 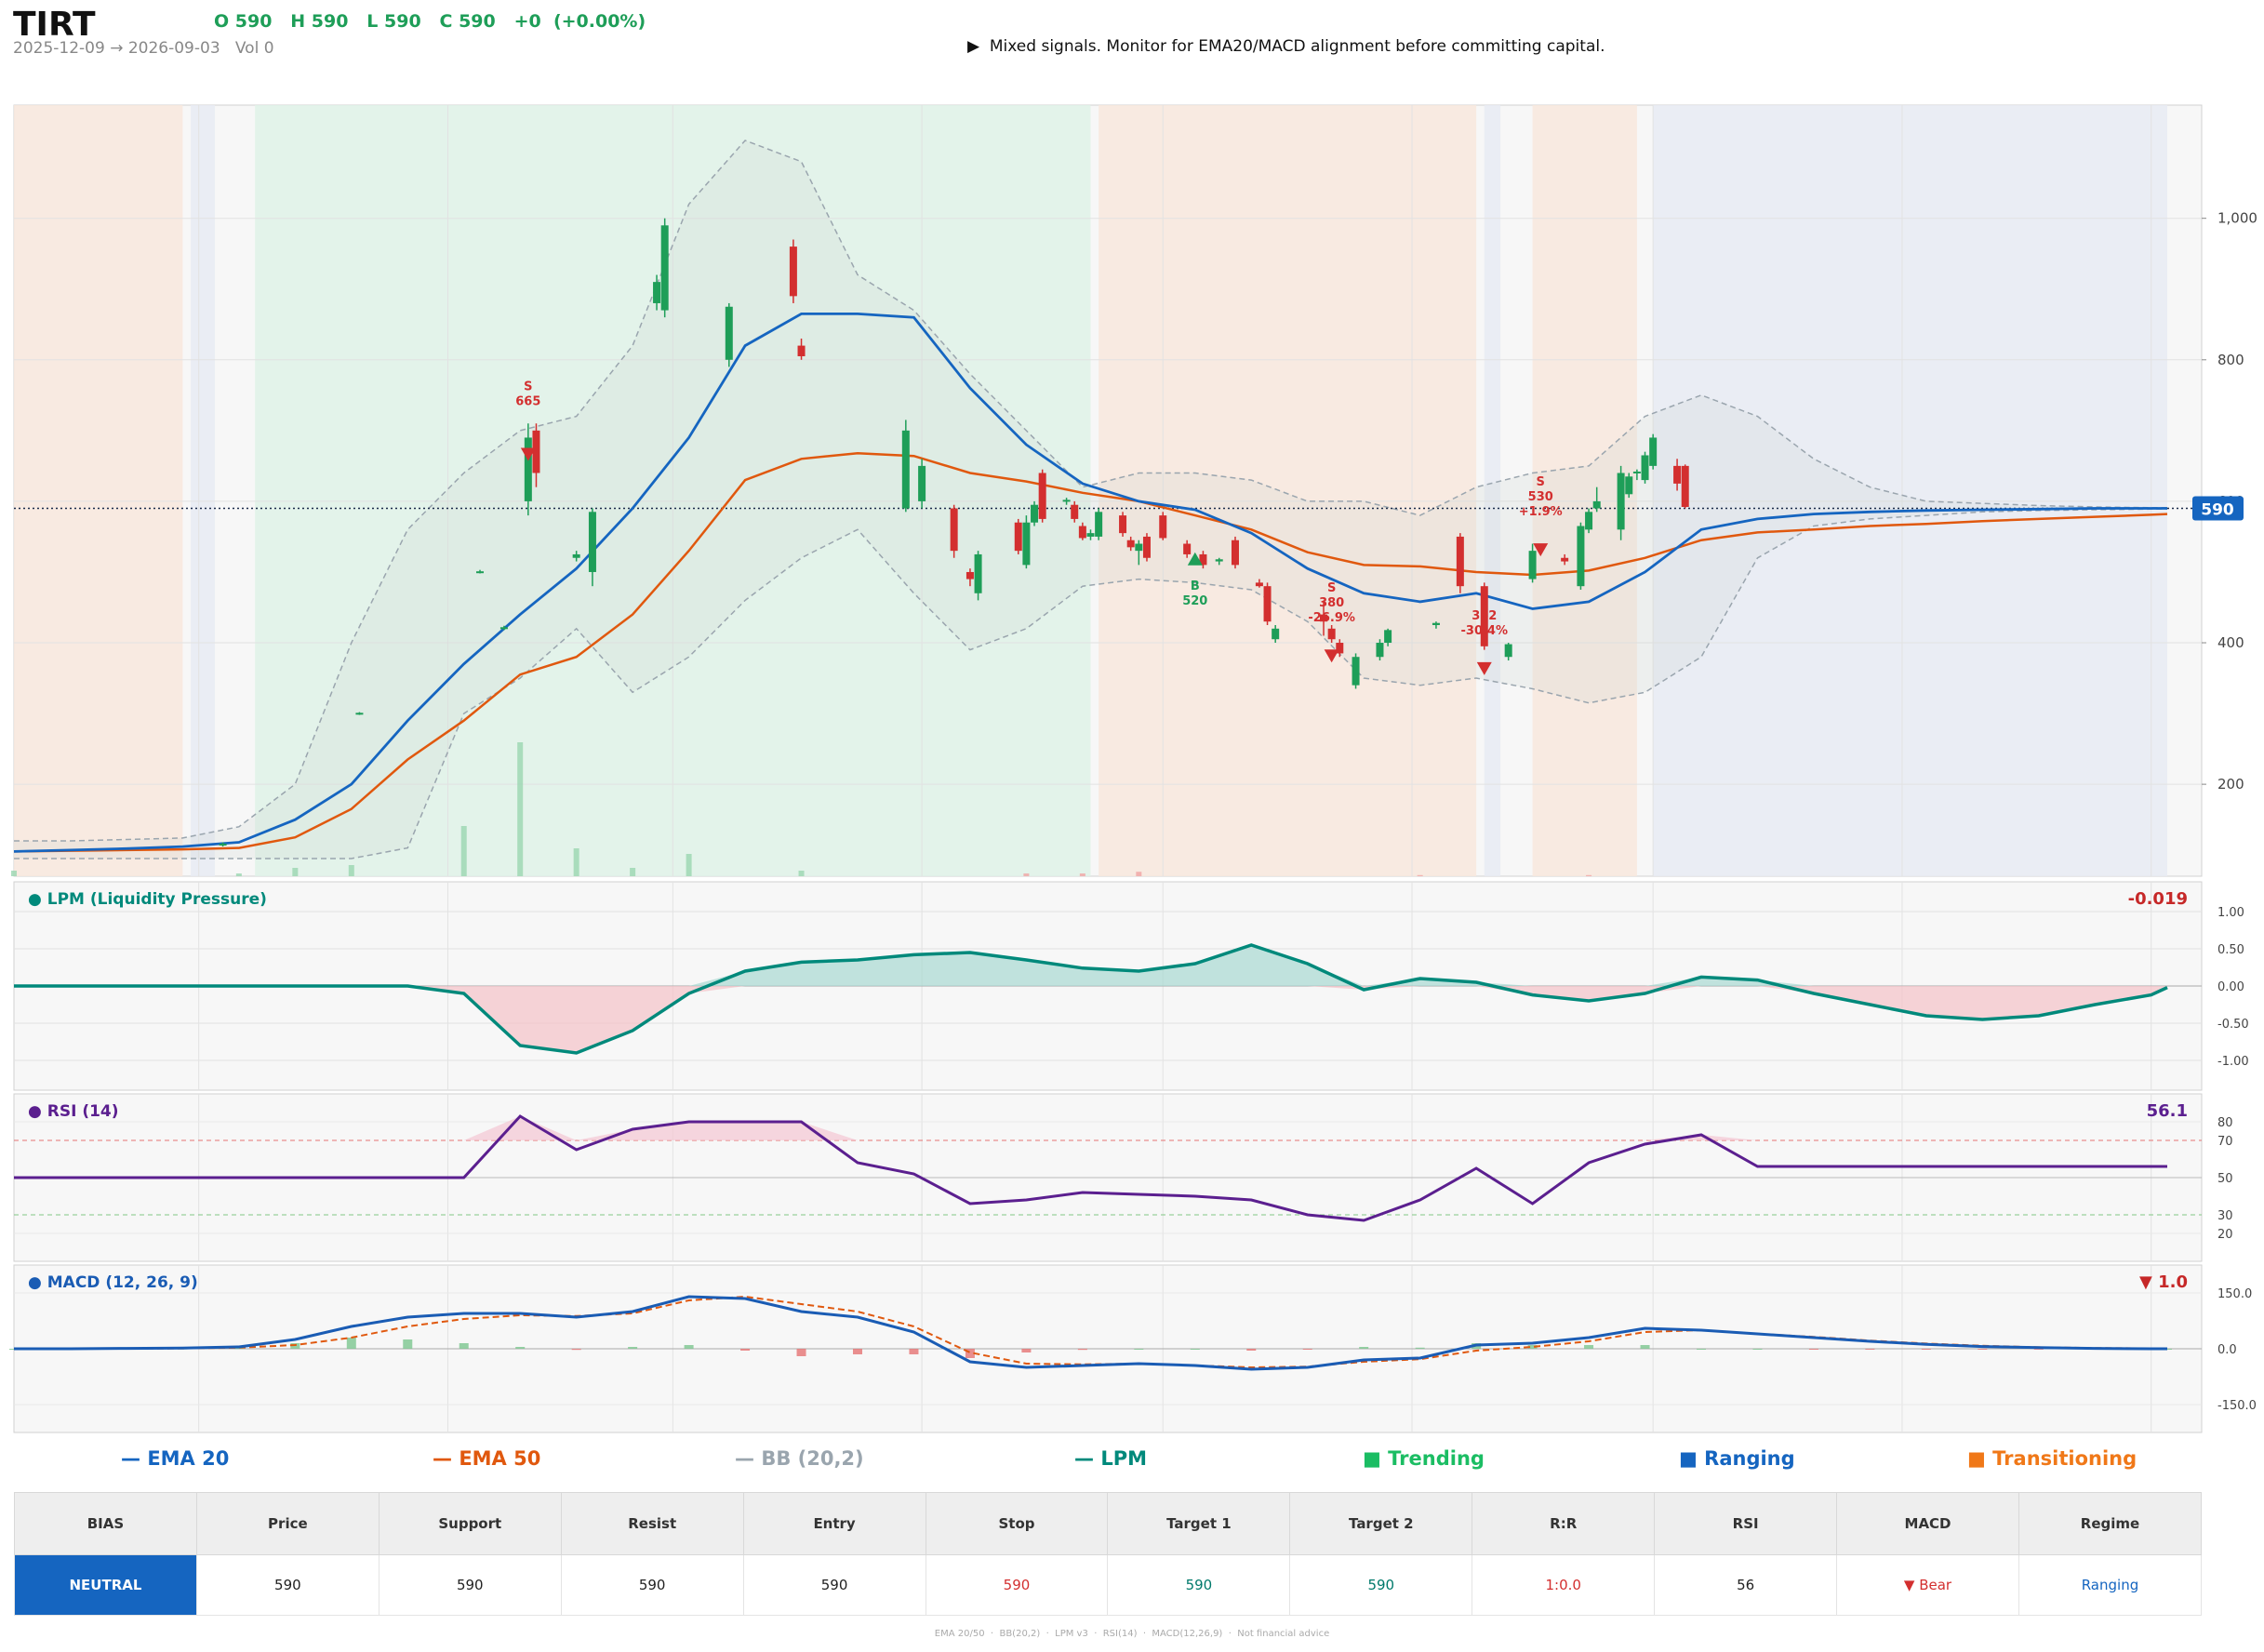 What do you see at coordinates (1199, 1585) in the screenshot?
I see `target1-cell: 590` at bounding box center [1199, 1585].